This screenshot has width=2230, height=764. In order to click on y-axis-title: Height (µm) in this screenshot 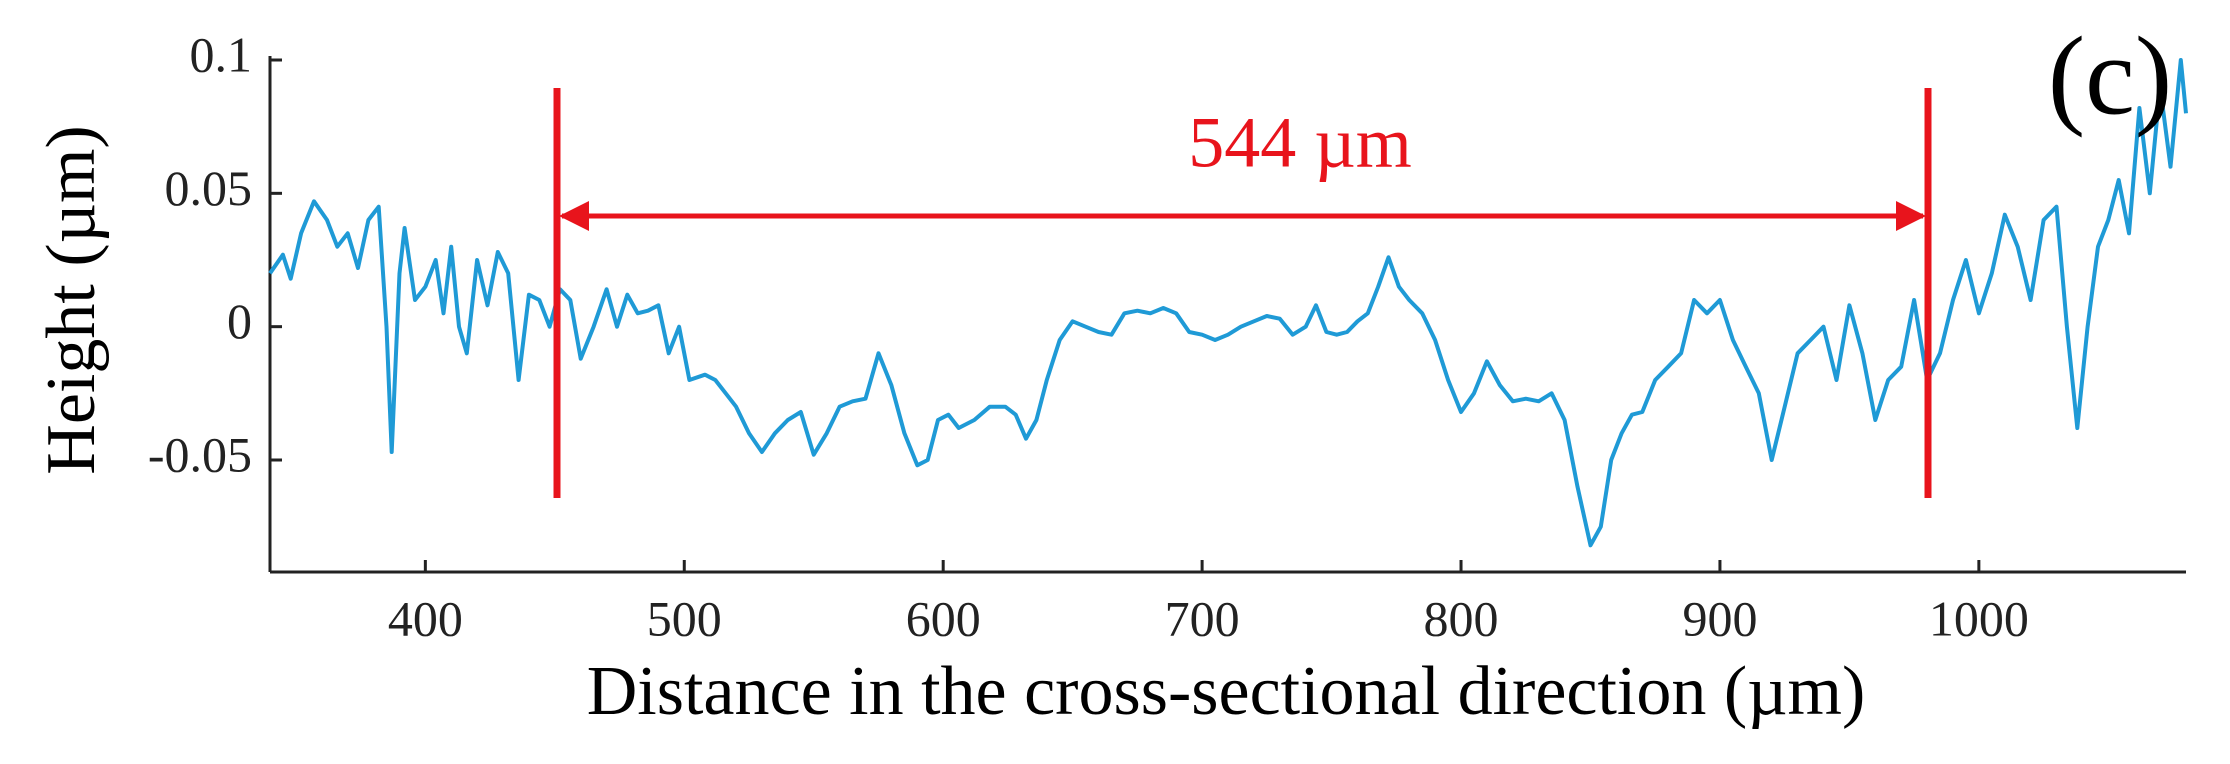, I will do `click(71, 299)`.